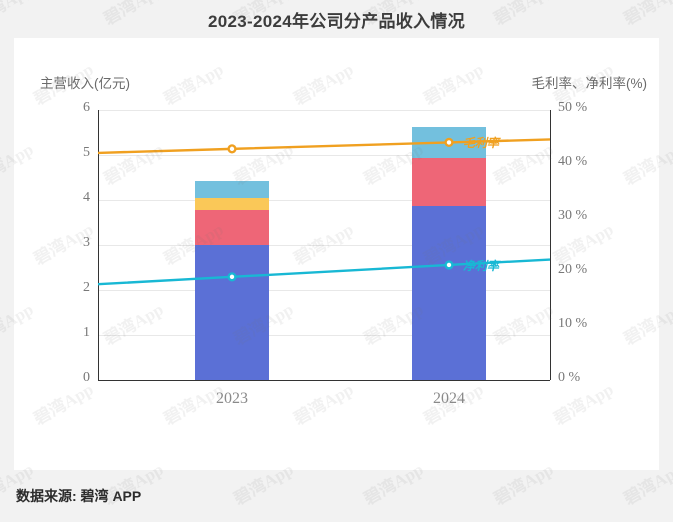 The width and height of the screenshot is (673, 522). I want to click on chart-title-bar: 2023-2024年公司分产品收入情况, so click(336, 19).